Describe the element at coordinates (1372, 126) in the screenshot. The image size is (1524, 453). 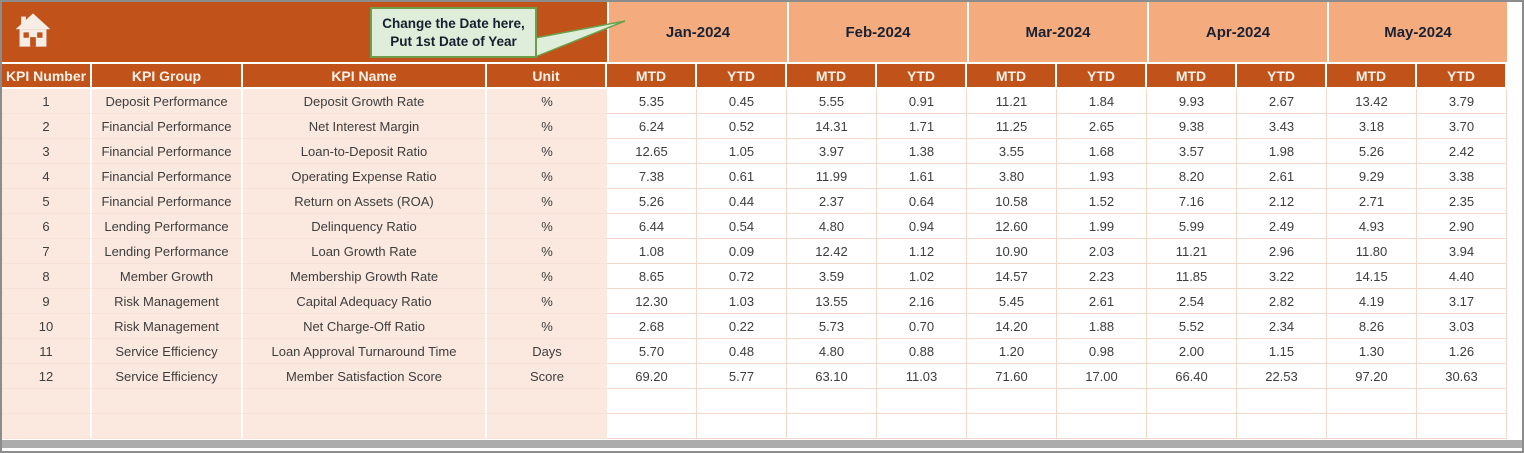
I see `value-cell: 3.18` at that location.